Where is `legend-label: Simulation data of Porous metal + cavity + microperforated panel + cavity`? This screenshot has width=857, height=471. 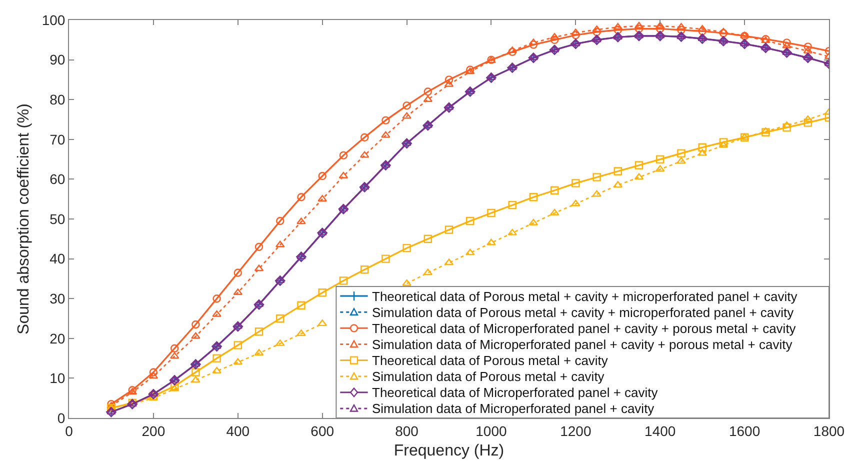
legend-label: Simulation data of Porous metal + cavity + microperforated panel + cavity is located at coordinates (583, 312).